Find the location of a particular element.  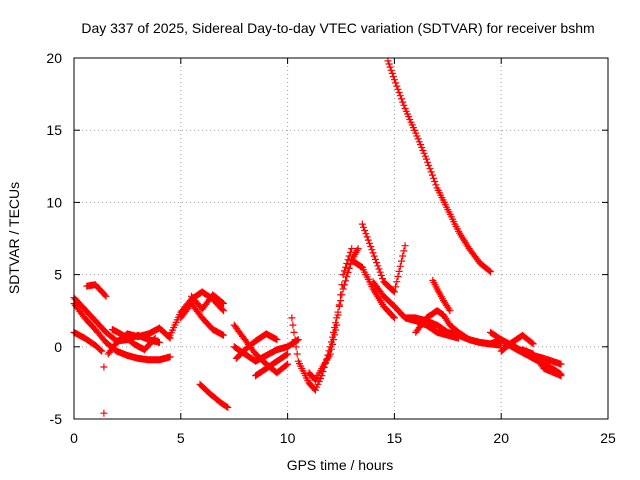

y-tick-label: 10 is located at coordinates (54, 202).